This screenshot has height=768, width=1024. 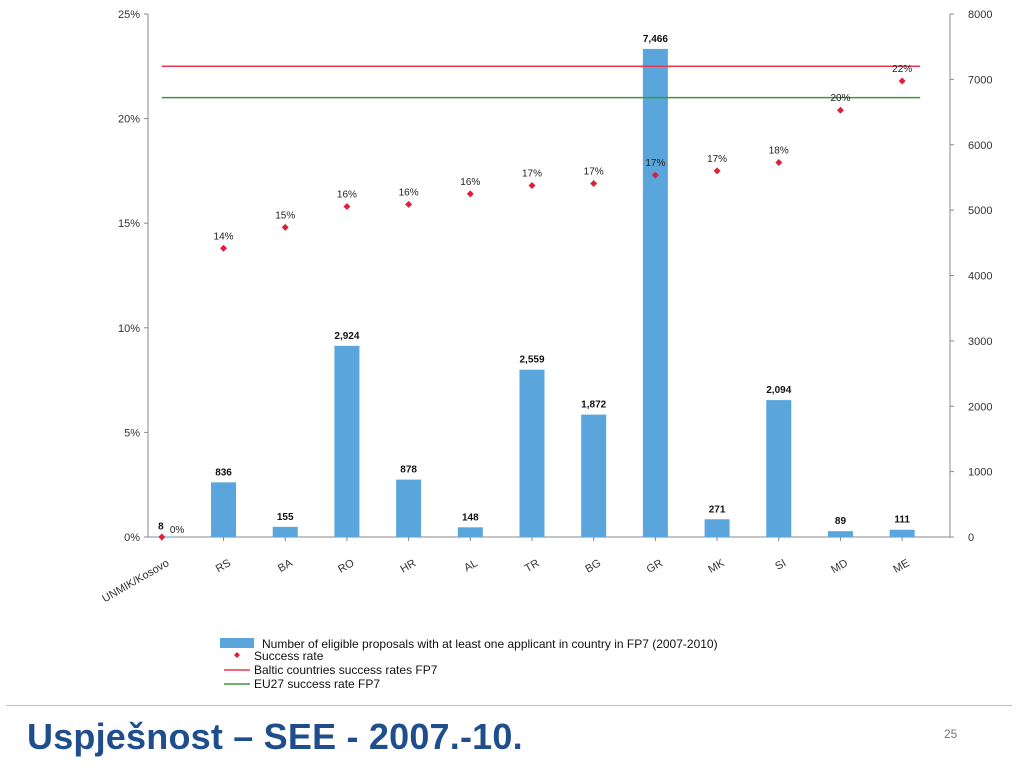 I want to click on bar-value-label: 2,094, so click(x=778, y=390).